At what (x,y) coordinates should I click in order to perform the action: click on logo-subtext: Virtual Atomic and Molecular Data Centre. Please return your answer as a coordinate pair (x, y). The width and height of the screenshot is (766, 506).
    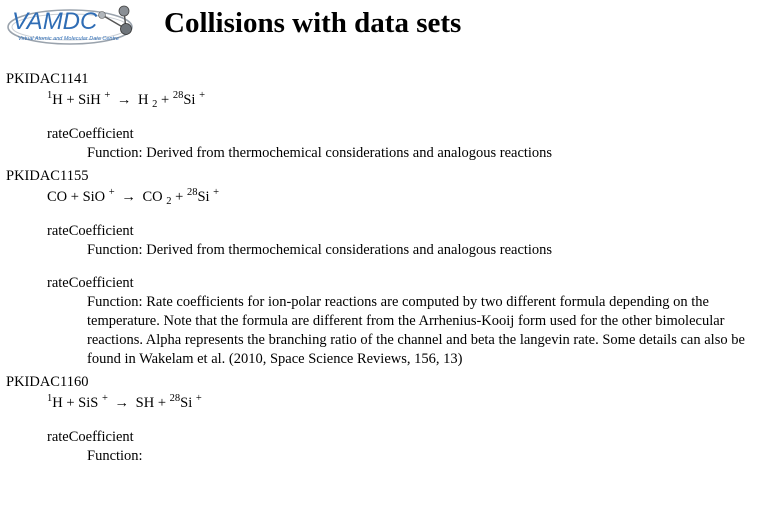
    Looking at the image, I should click on (68, 39).